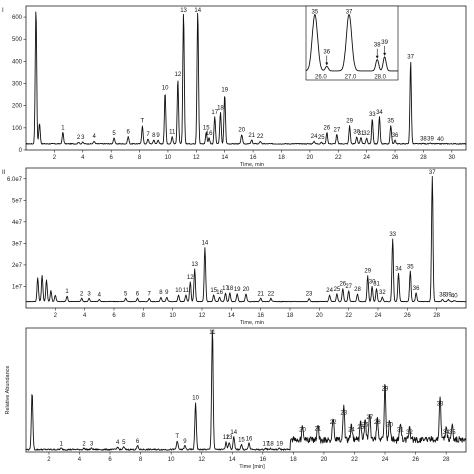 Image resolution: width=474 pixels, height=474 pixels. Describe the element at coordinates (252, 323) in the screenshot. I see `x-axis-label: Time, min` at that location.